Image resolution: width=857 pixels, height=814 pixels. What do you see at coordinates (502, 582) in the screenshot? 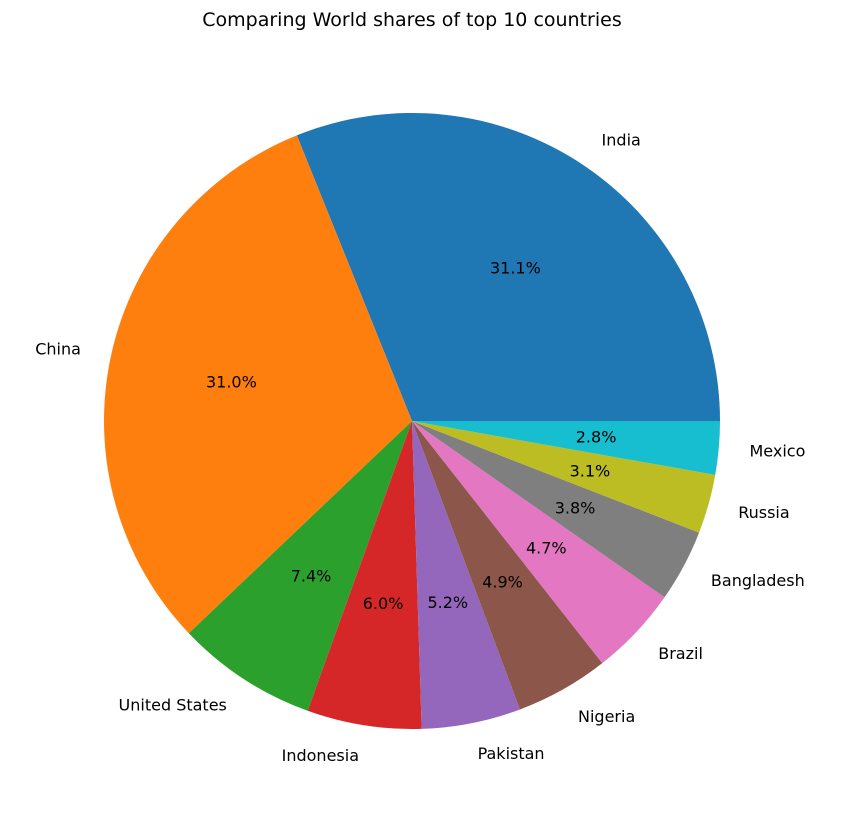
I see `pie-percent-label: 4.9%` at bounding box center [502, 582].